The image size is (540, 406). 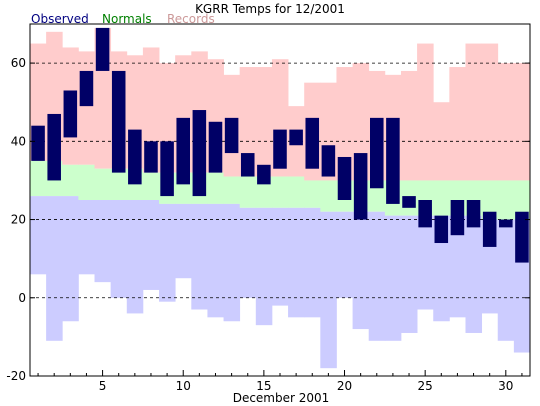 What do you see at coordinates (18, 220) in the screenshot?
I see `y-tick-label: 20` at bounding box center [18, 220].